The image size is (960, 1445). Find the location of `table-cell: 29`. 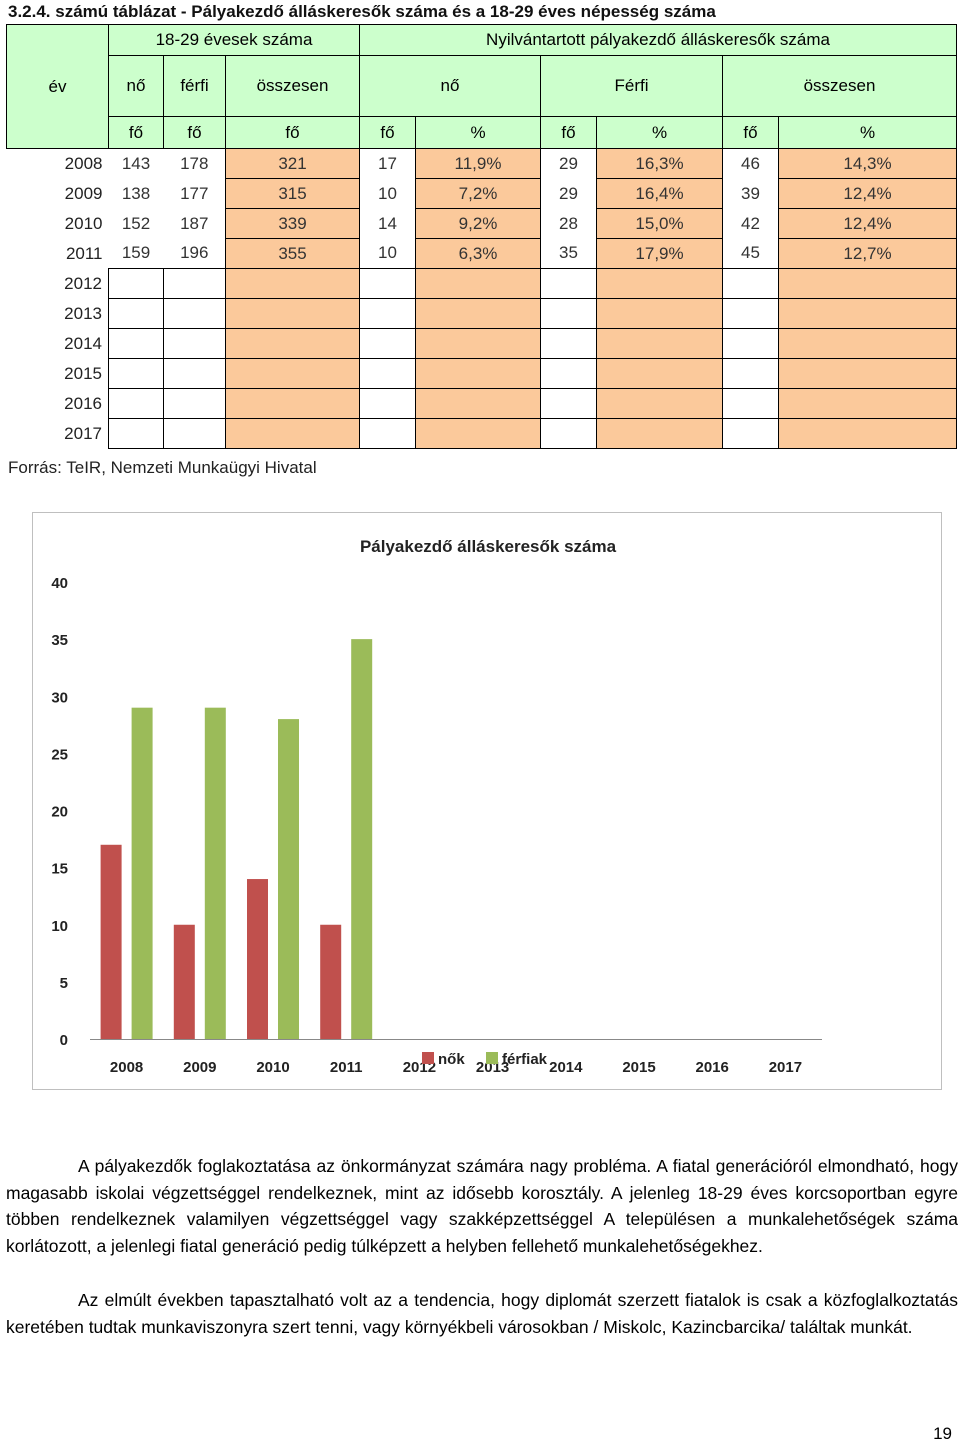

table-cell: 29 is located at coordinates (568, 193).